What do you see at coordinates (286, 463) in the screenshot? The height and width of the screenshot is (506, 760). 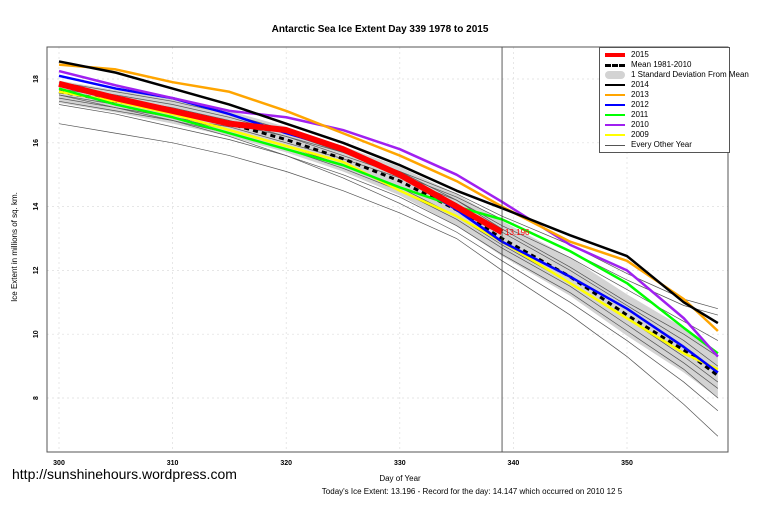 I see `x-tick-label: 320` at bounding box center [286, 463].